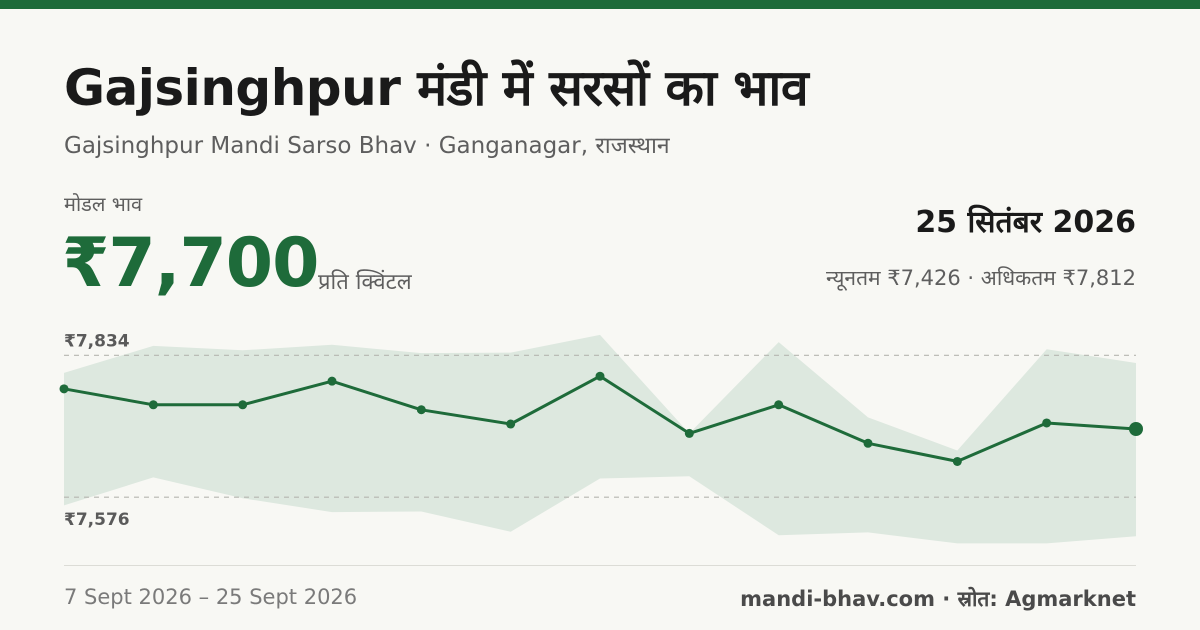 This screenshot has width=1200, height=630. Describe the element at coordinates (190, 263) in the screenshot. I see `modal-price-value: ₹7,700` at that location.